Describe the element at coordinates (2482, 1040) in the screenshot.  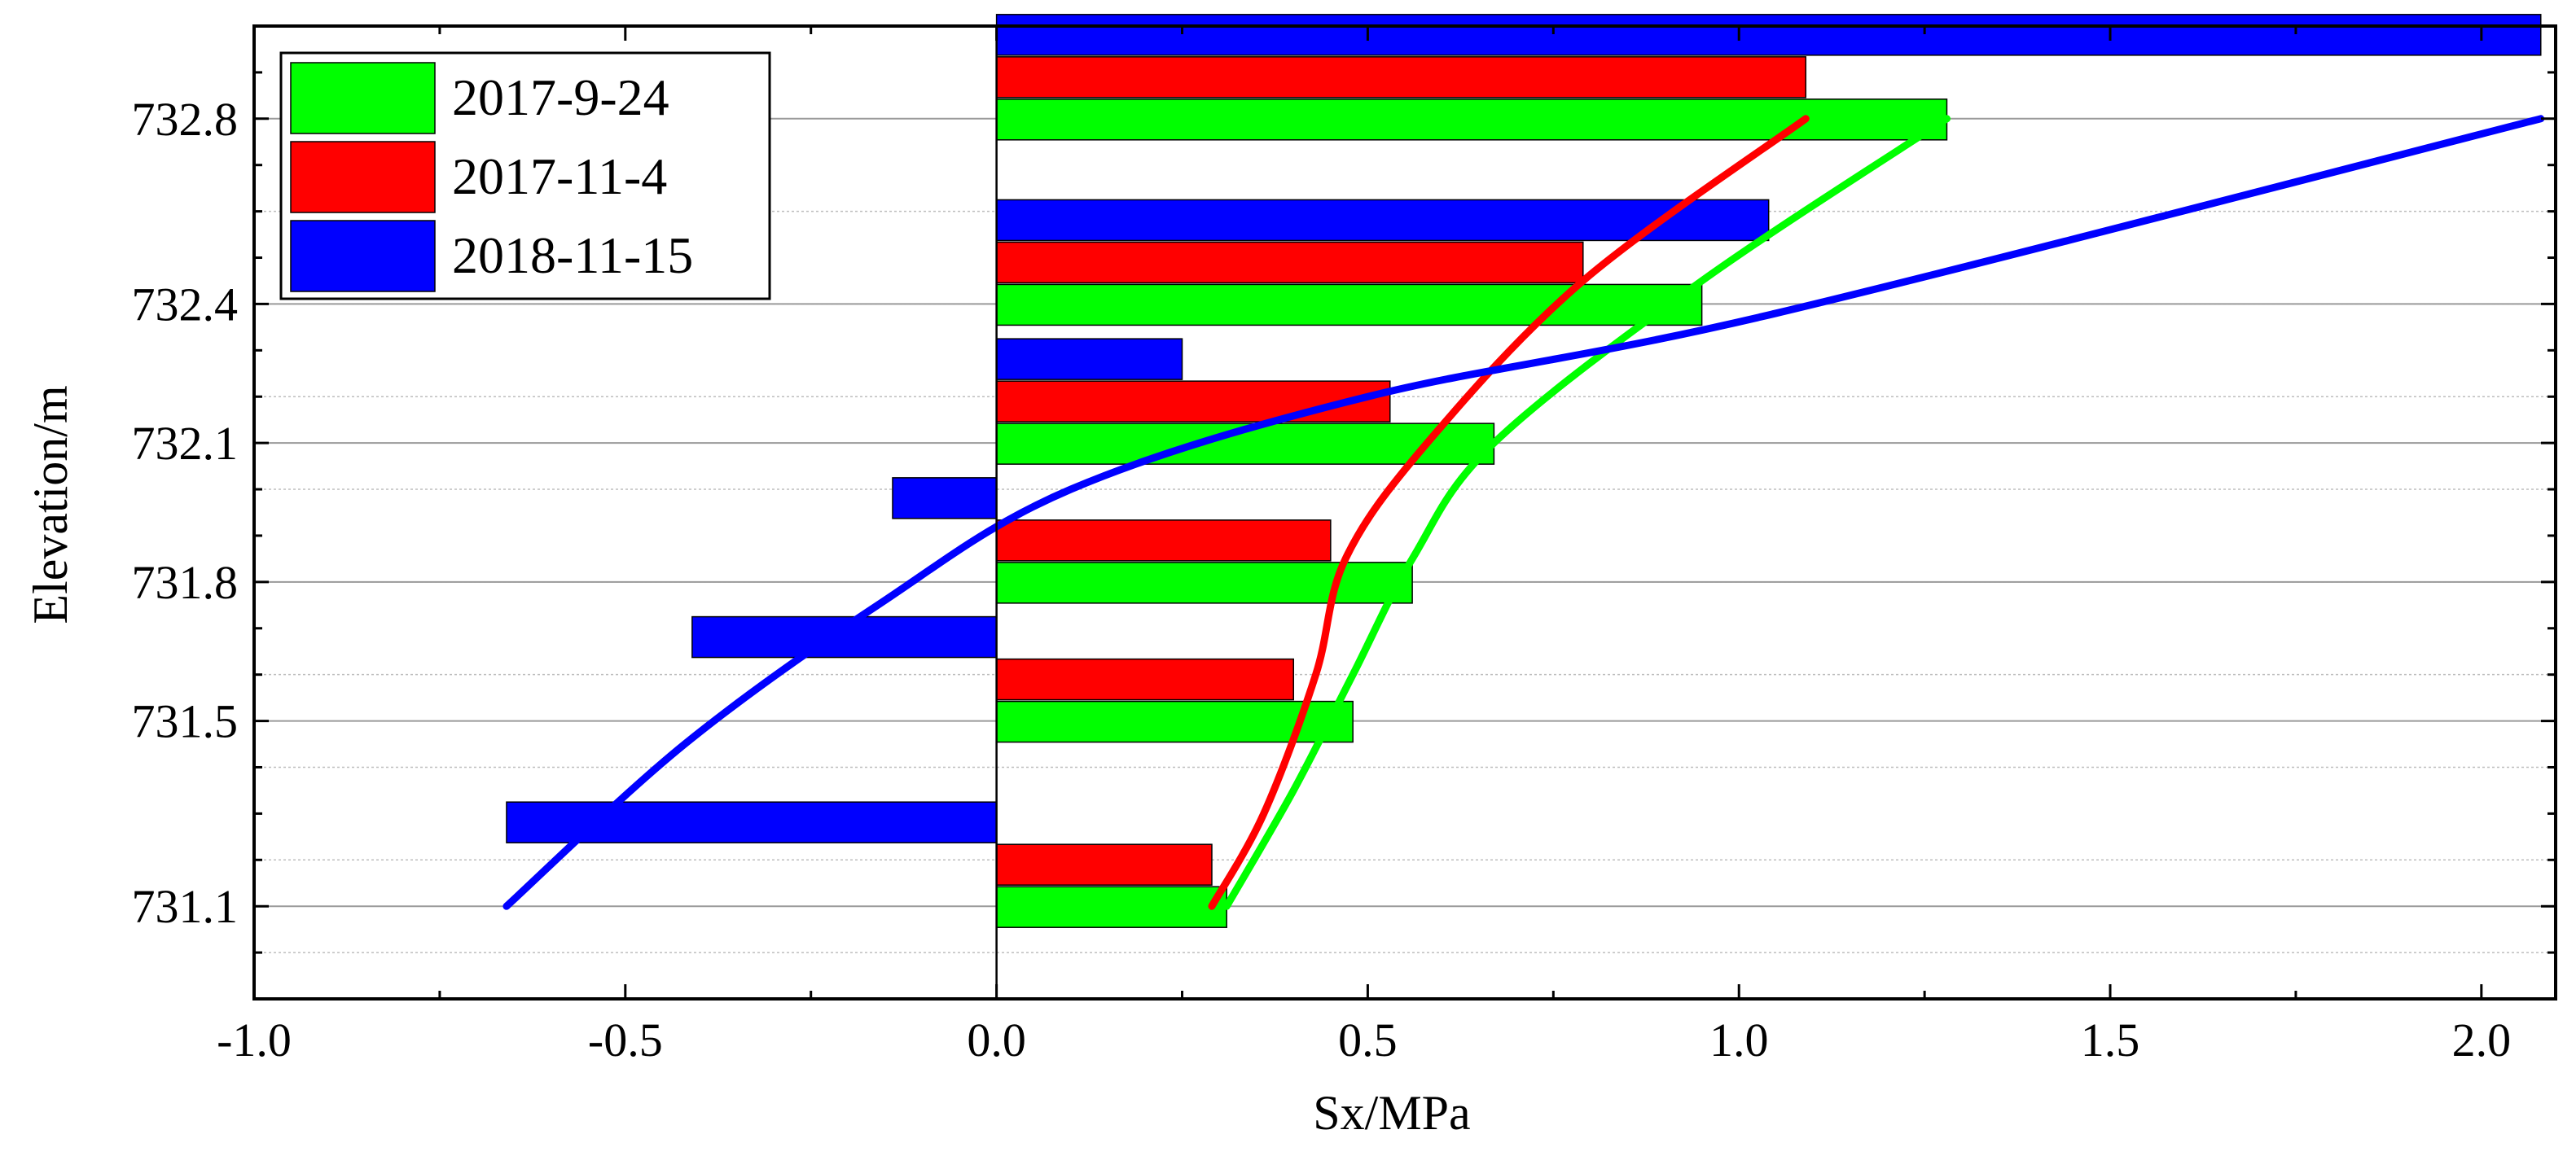
I see `x-tick-label: 2.0` at that location.